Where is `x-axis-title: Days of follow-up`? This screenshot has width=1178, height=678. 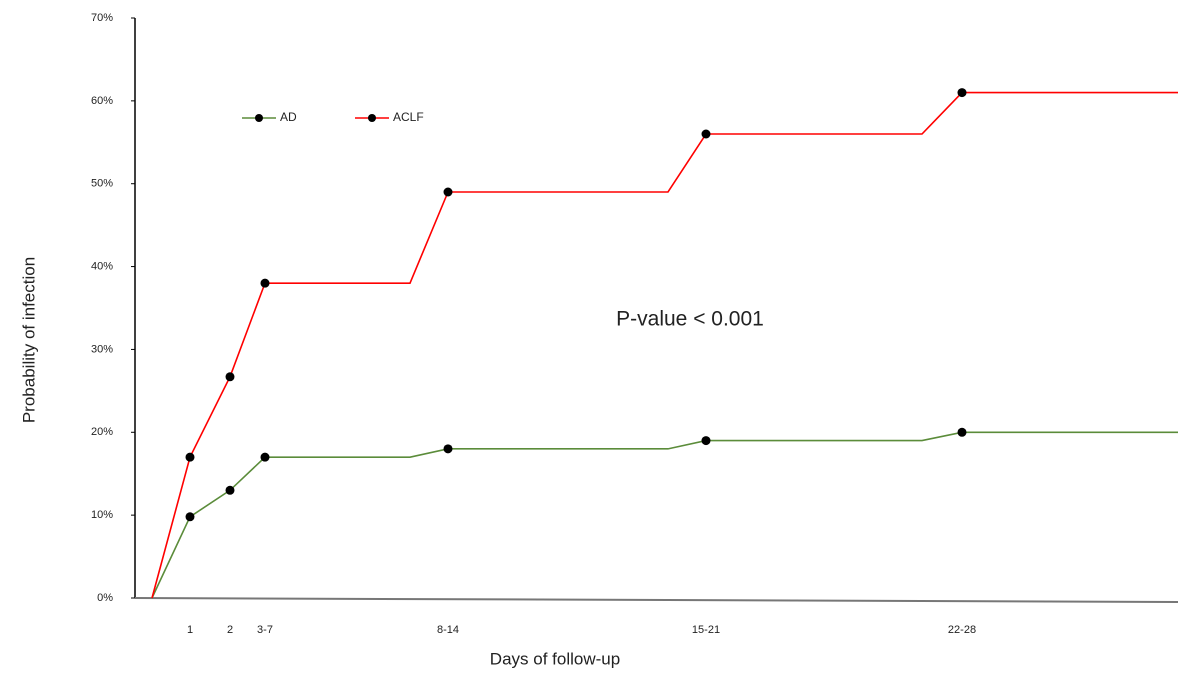 x-axis-title: Days of follow-up is located at coordinates (555, 658).